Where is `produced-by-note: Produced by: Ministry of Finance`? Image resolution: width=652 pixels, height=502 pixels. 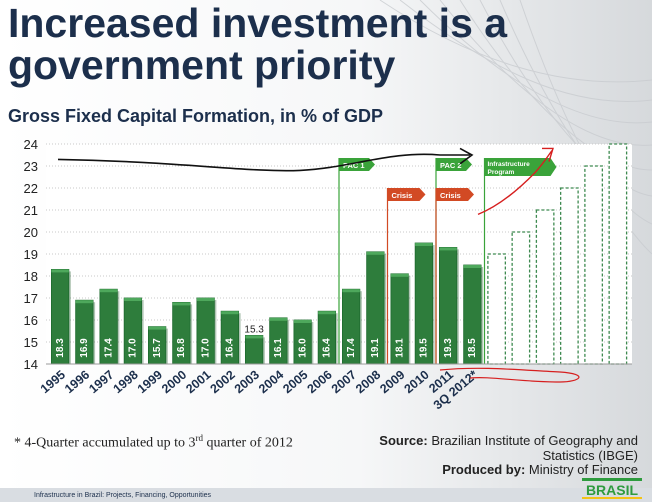 produced-by-note: Produced by: Ministry of Finance is located at coordinates (540, 469).